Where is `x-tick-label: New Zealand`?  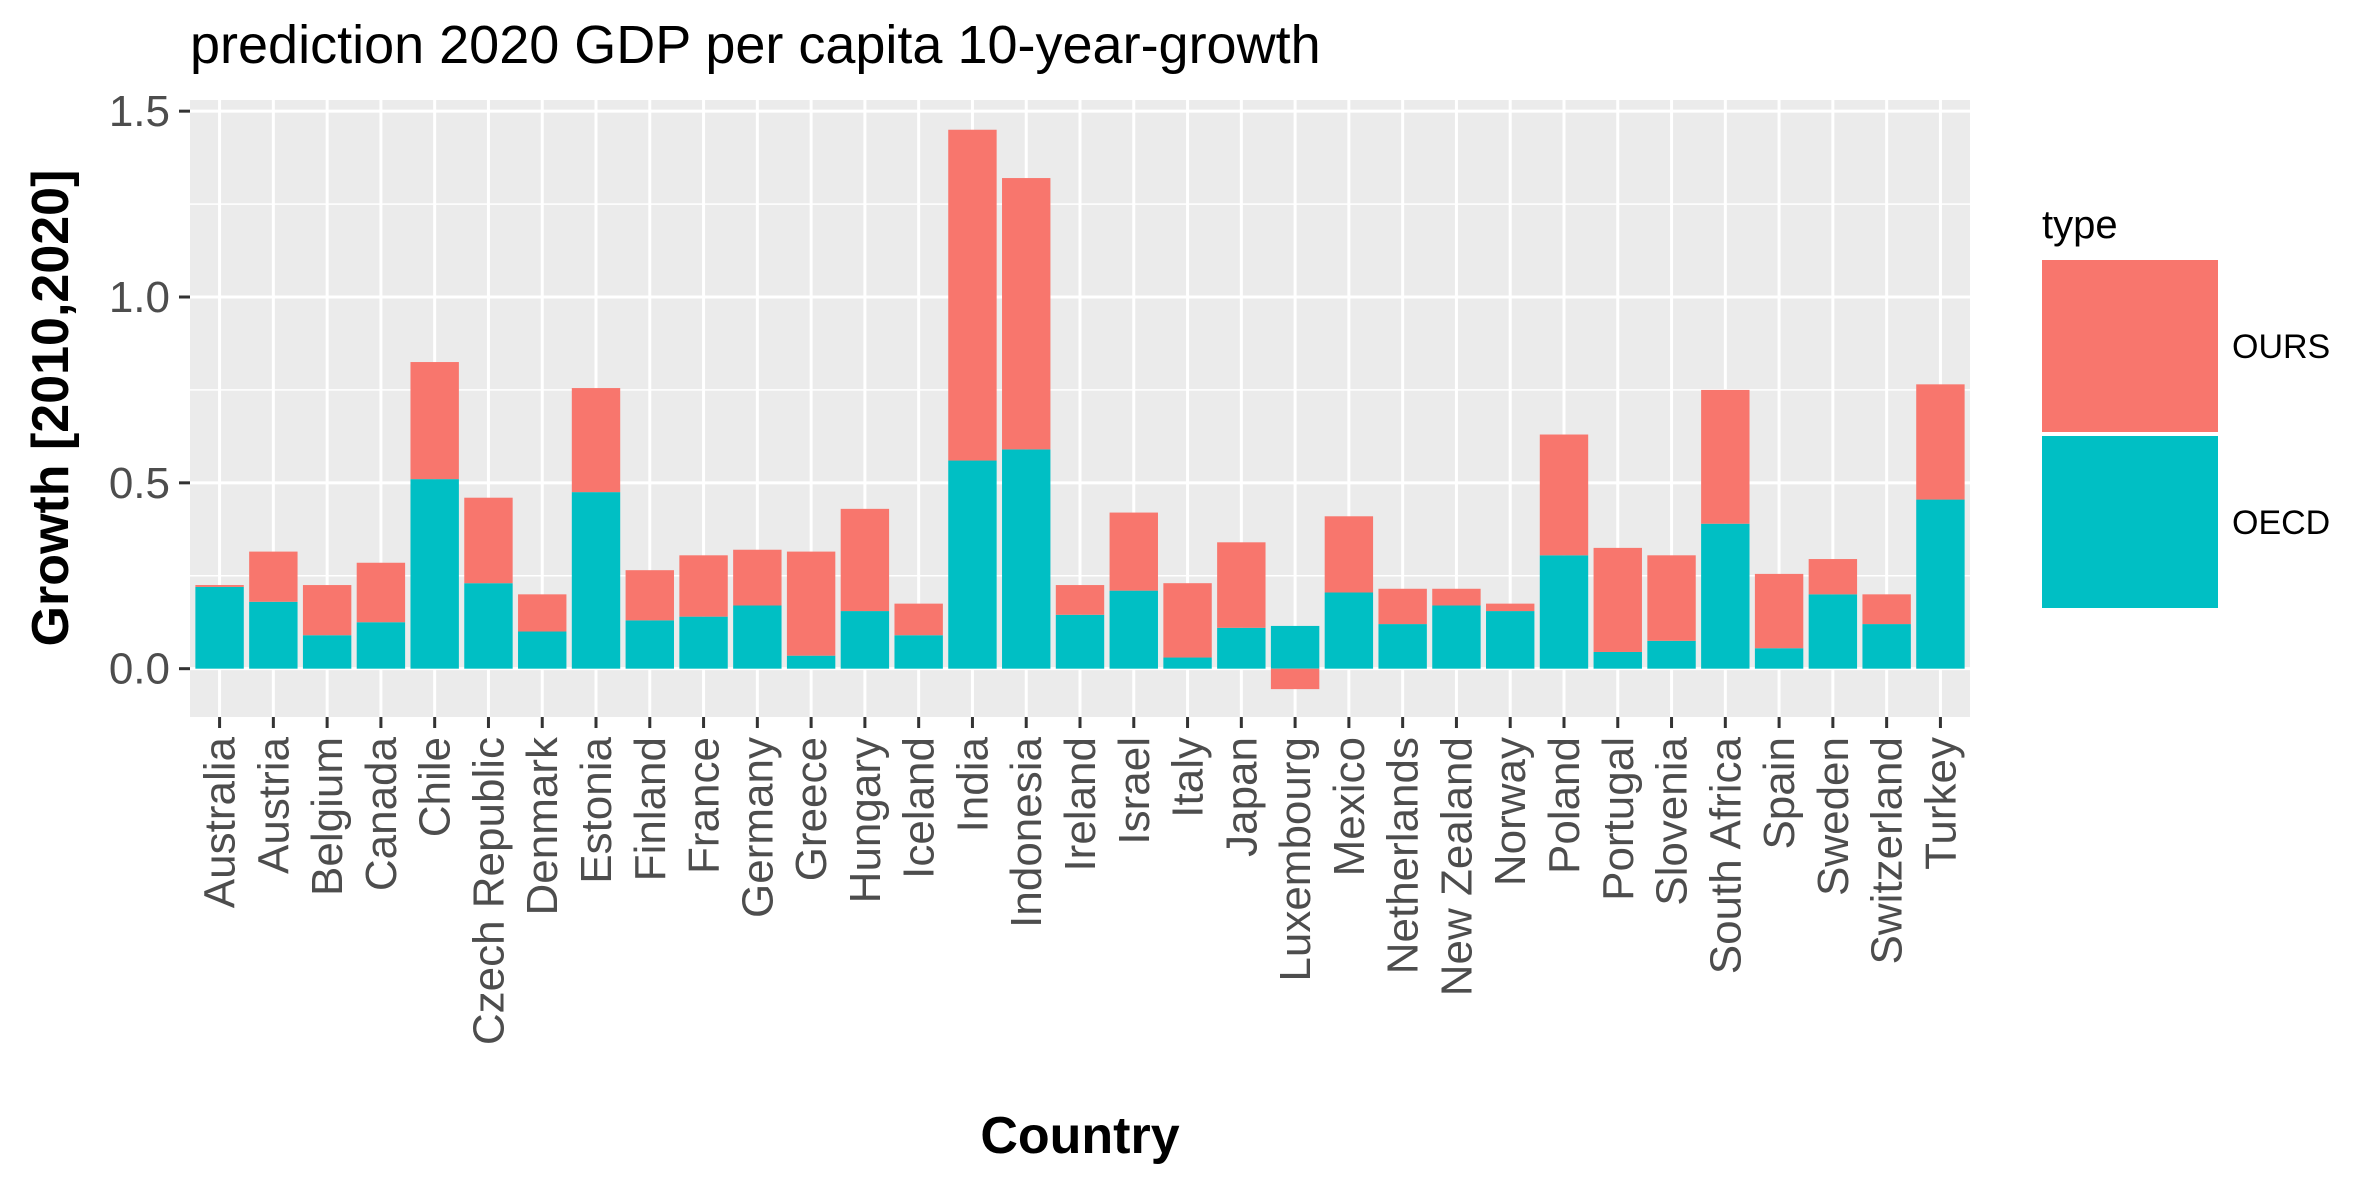 x-tick-label: New Zealand is located at coordinates (1456, 866).